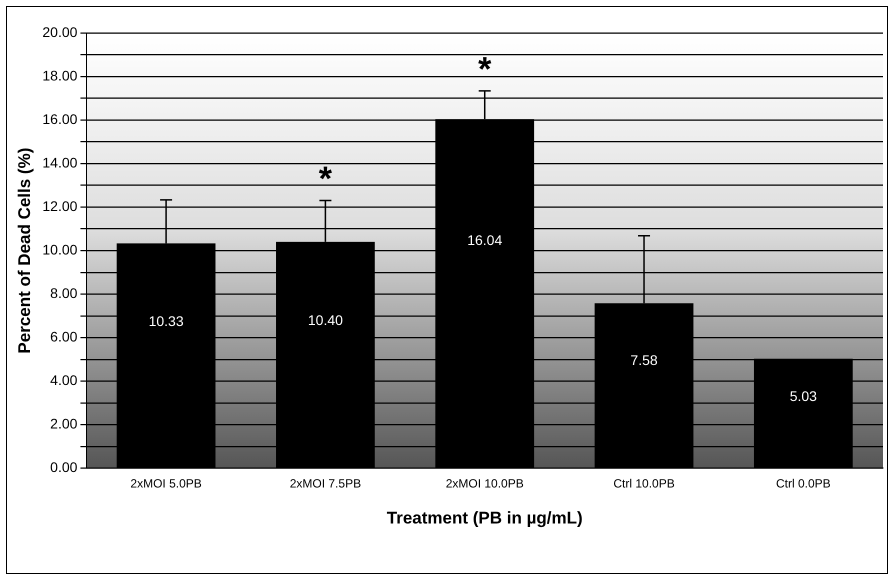 The image size is (896, 582). What do you see at coordinates (60, 32) in the screenshot?
I see `y-tick-label: 20.00` at bounding box center [60, 32].